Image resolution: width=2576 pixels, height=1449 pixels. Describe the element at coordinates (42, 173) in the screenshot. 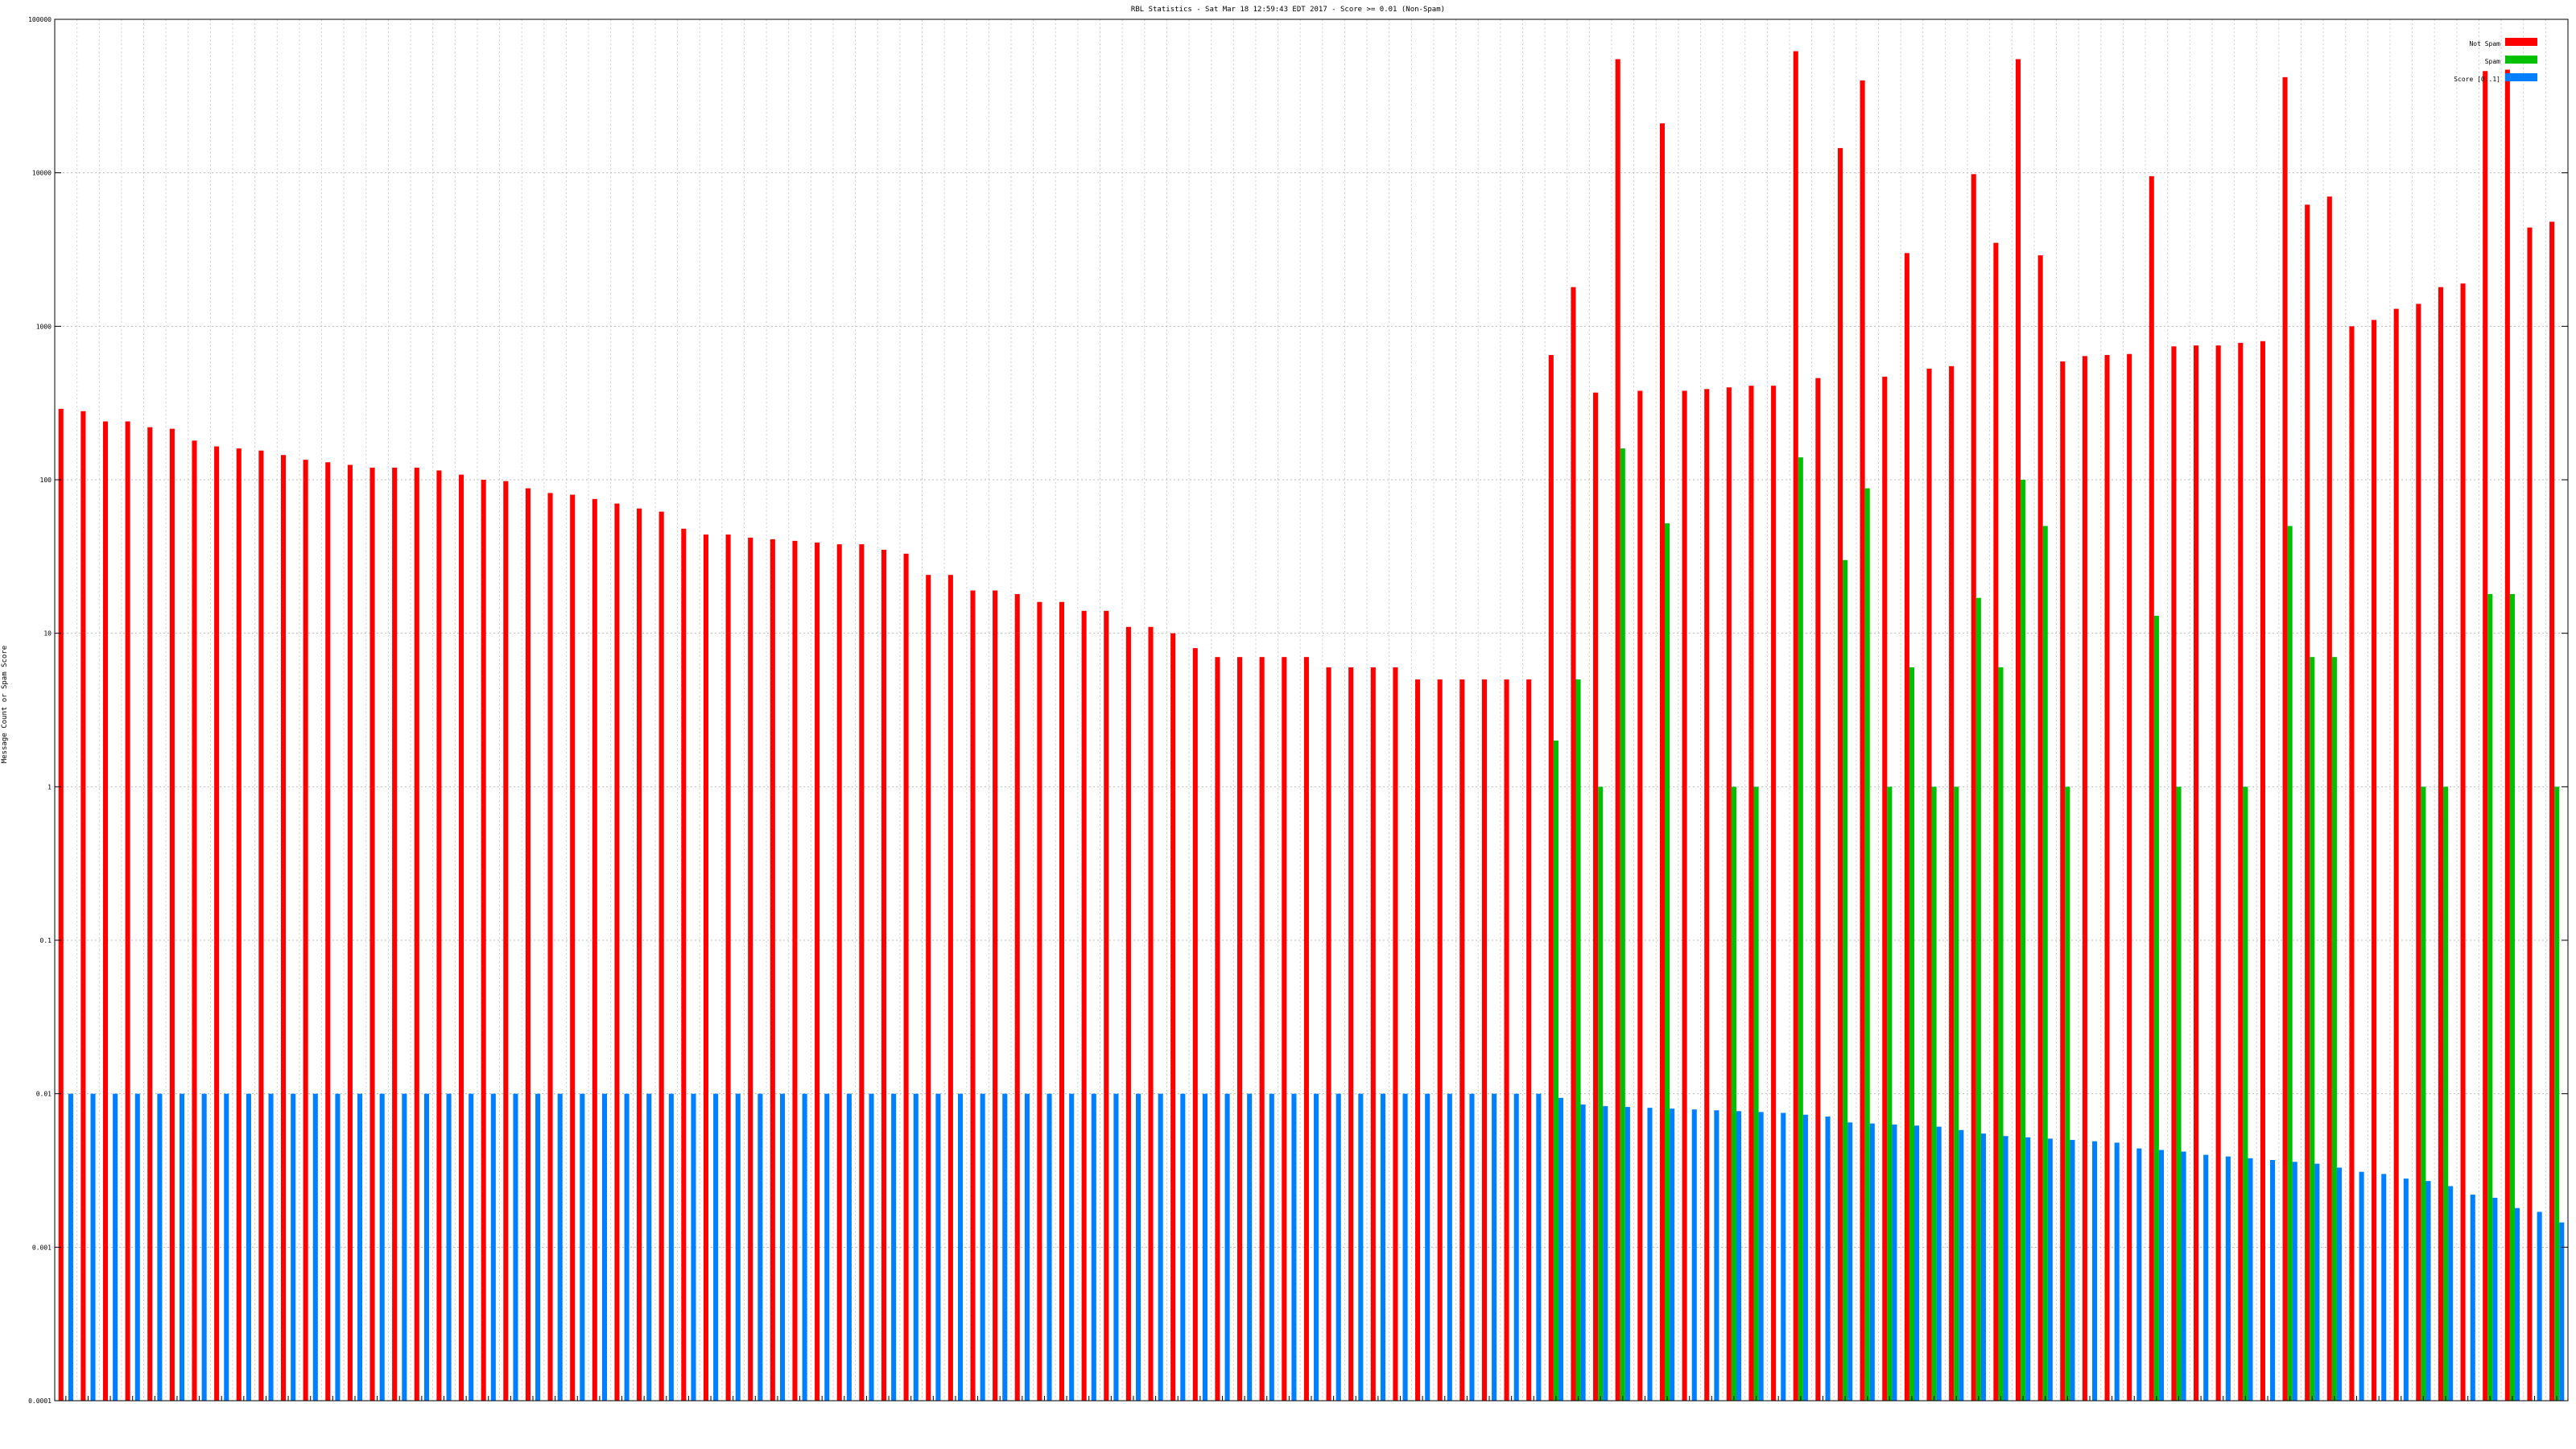

I see `y-tick-label: 10000` at that location.